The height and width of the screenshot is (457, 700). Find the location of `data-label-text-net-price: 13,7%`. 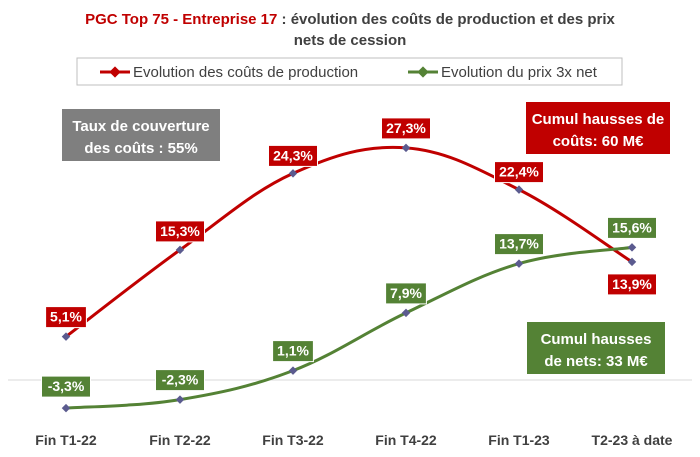

data-label-text-net-price: 13,7% is located at coordinates (519, 244).